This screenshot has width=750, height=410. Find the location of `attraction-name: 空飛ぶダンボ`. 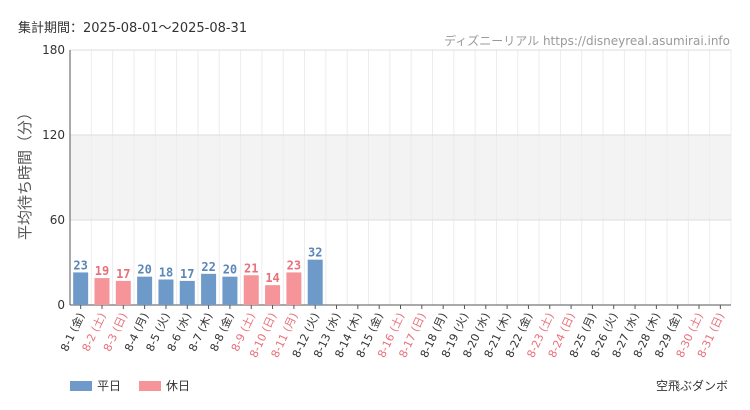

attraction-name: 空飛ぶダンボ is located at coordinates (691, 386).